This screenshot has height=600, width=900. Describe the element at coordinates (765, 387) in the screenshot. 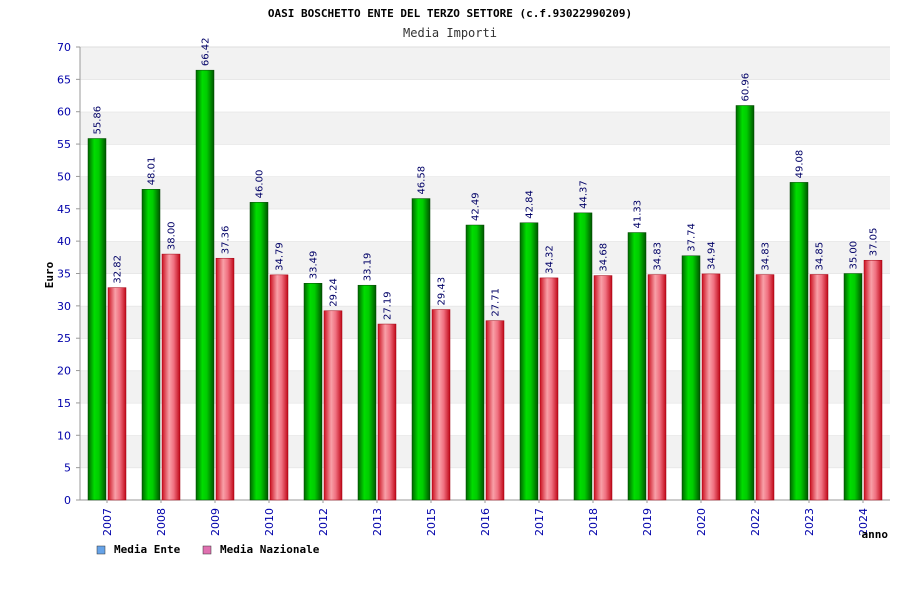

I see `bar-media-nazionale-2022` at that location.